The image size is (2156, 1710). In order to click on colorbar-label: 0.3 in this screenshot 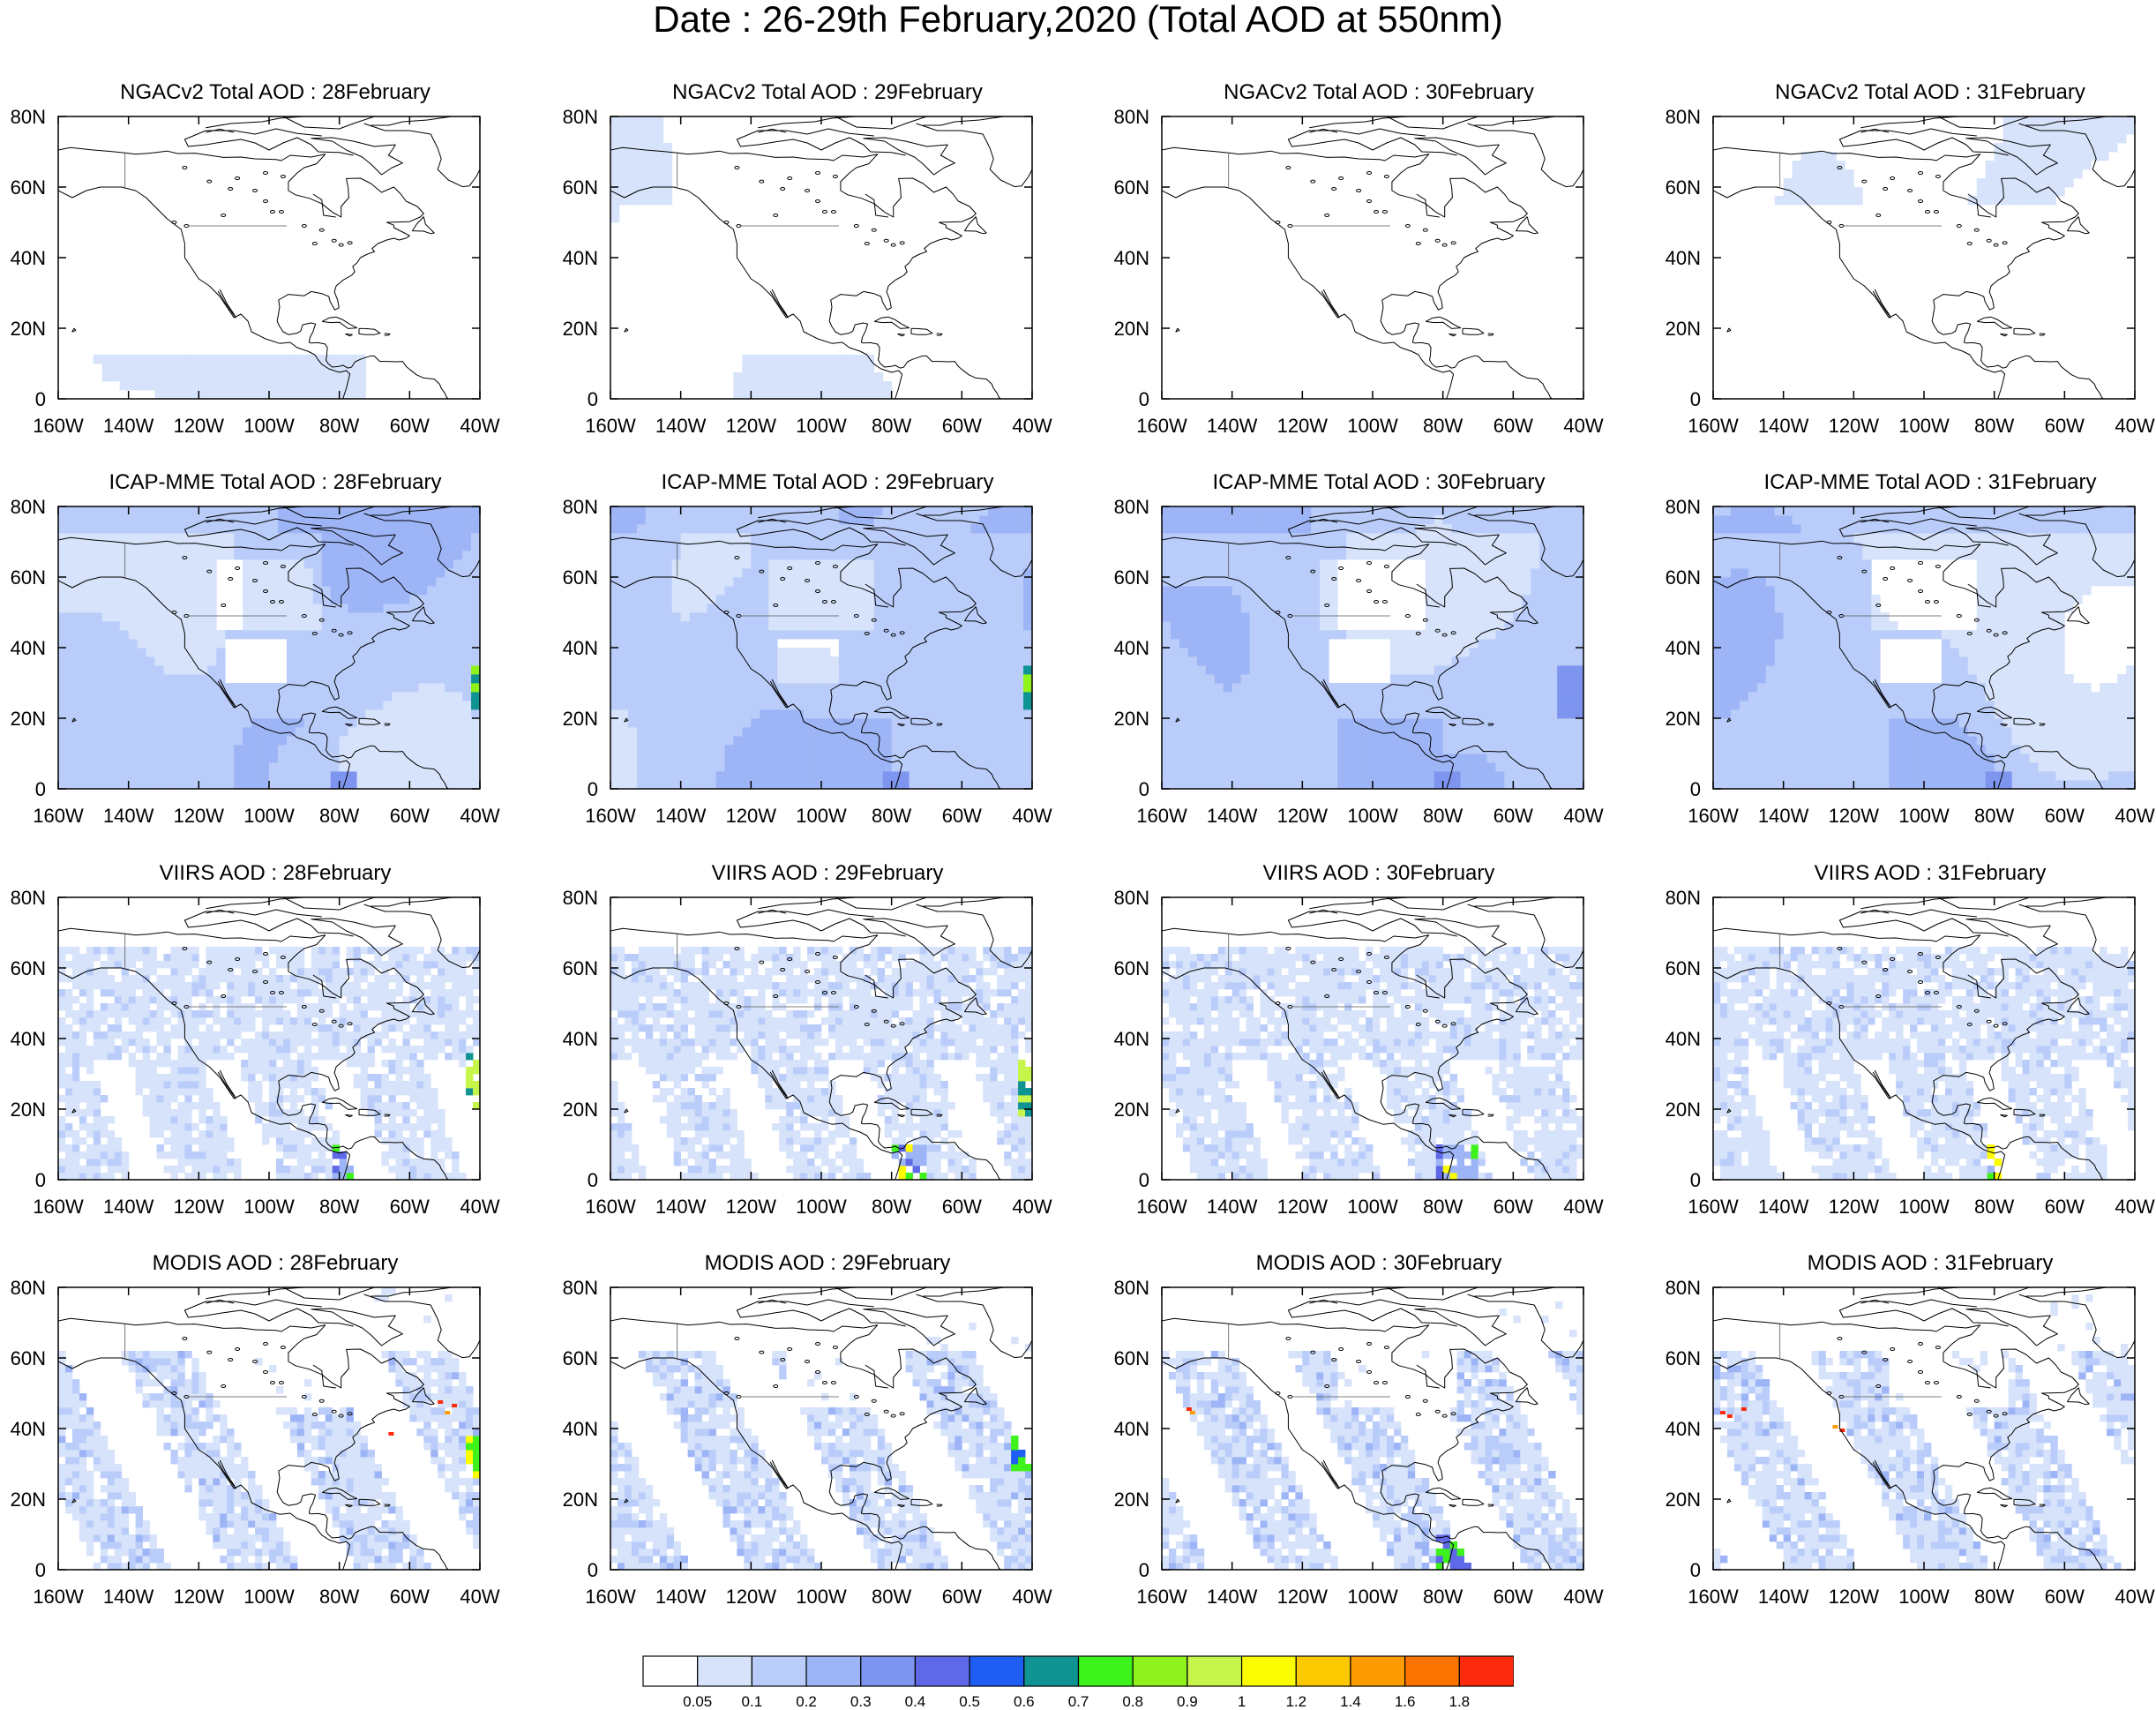, I will do `click(861, 1701)`.